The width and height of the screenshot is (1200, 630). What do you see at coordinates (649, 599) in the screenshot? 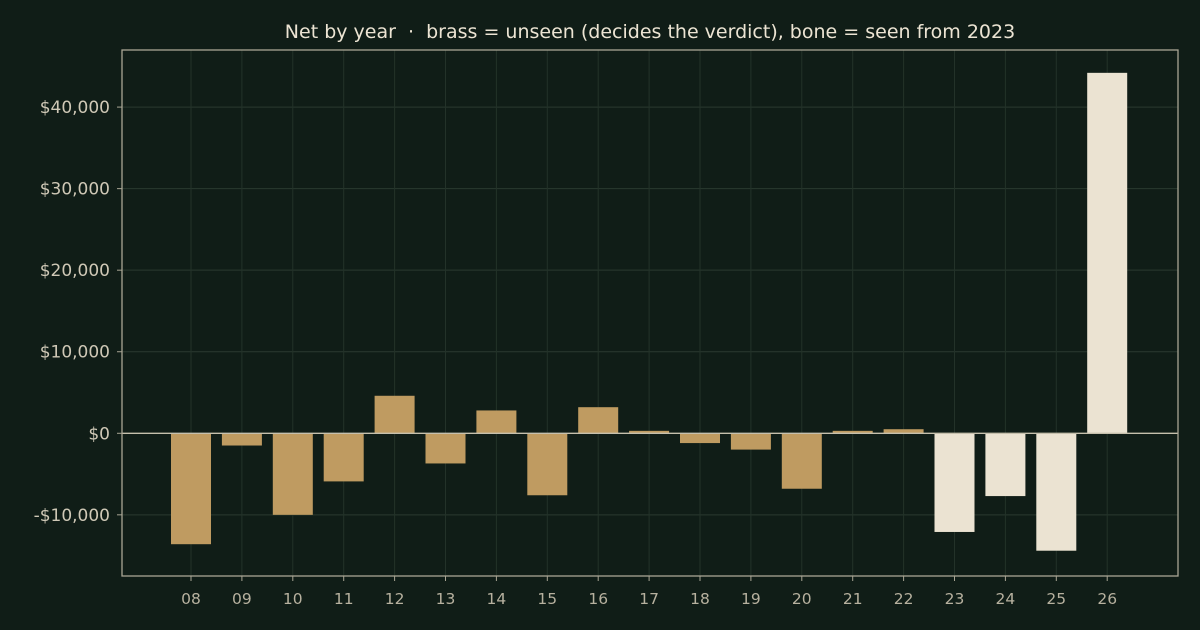
I see `xtick-label-17: 17` at bounding box center [649, 599].